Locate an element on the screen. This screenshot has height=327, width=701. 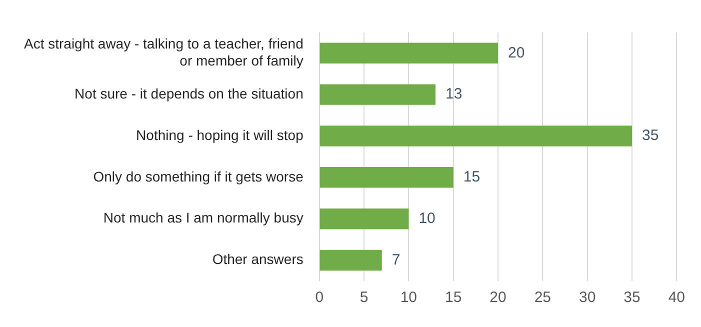
data-label: 20 is located at coordinates (516, 53).